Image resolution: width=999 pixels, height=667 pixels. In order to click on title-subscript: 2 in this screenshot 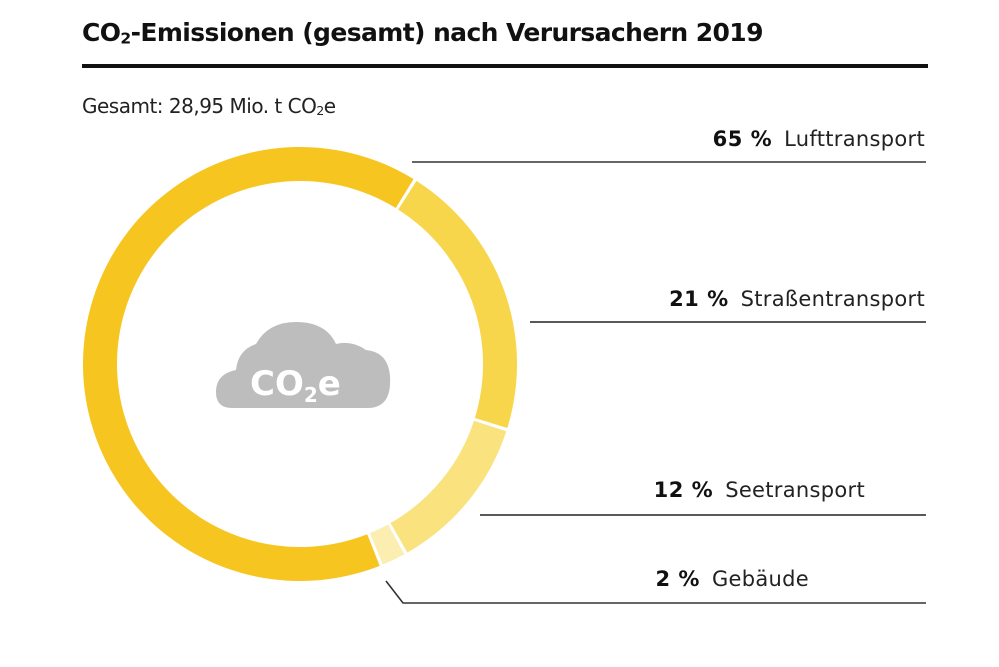, I will do `click(125, 38)`.